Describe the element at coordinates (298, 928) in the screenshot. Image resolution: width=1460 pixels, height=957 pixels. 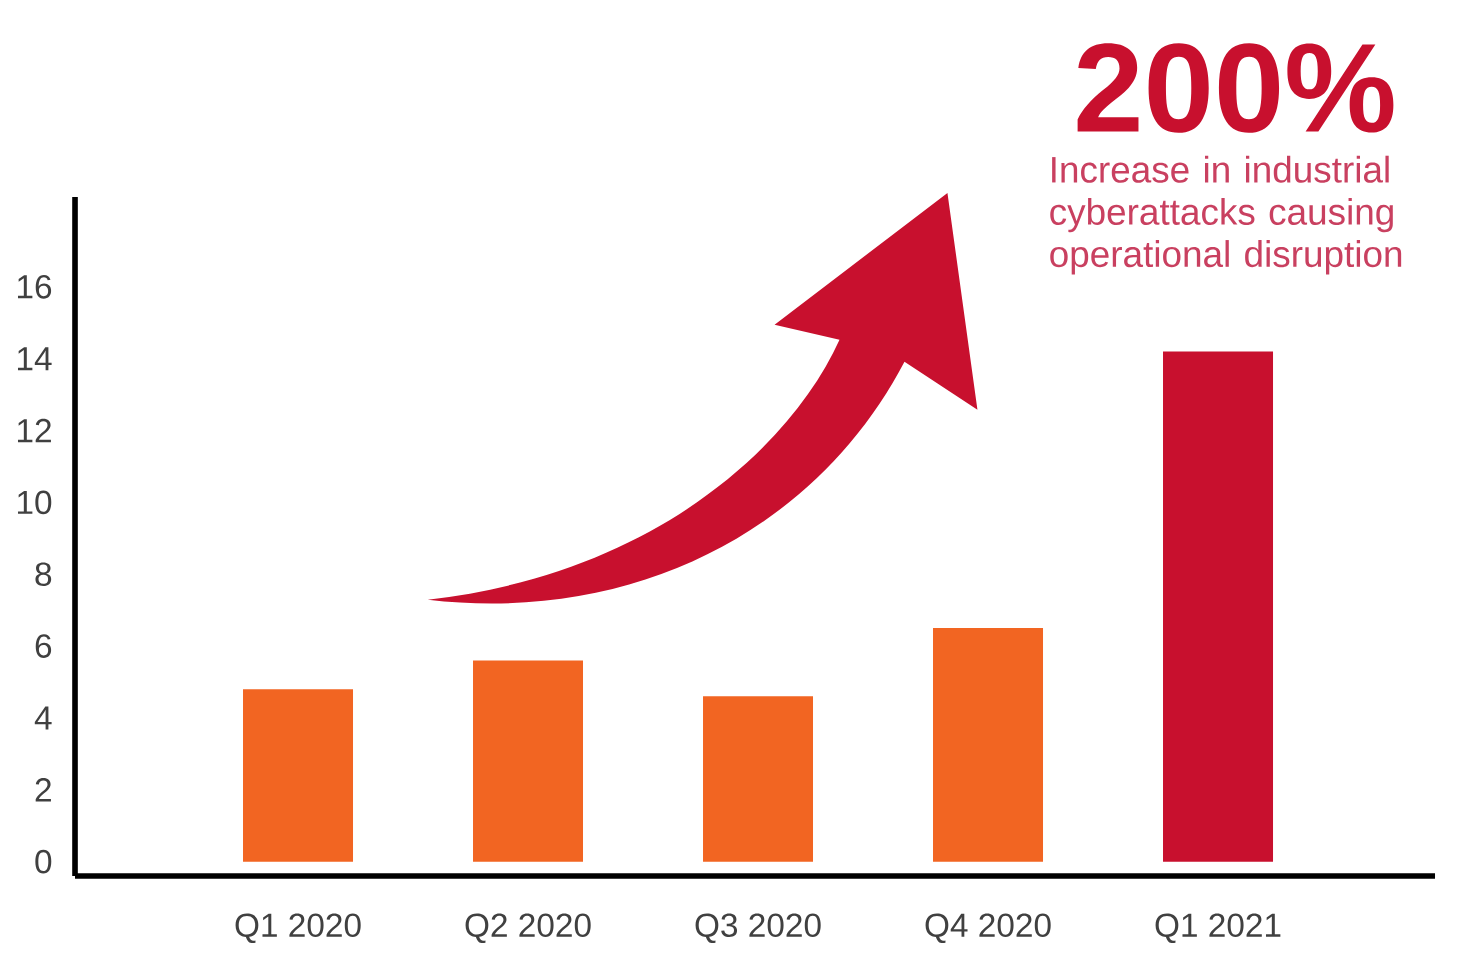
I see `x-tick-label: Q1 2020` at that location.